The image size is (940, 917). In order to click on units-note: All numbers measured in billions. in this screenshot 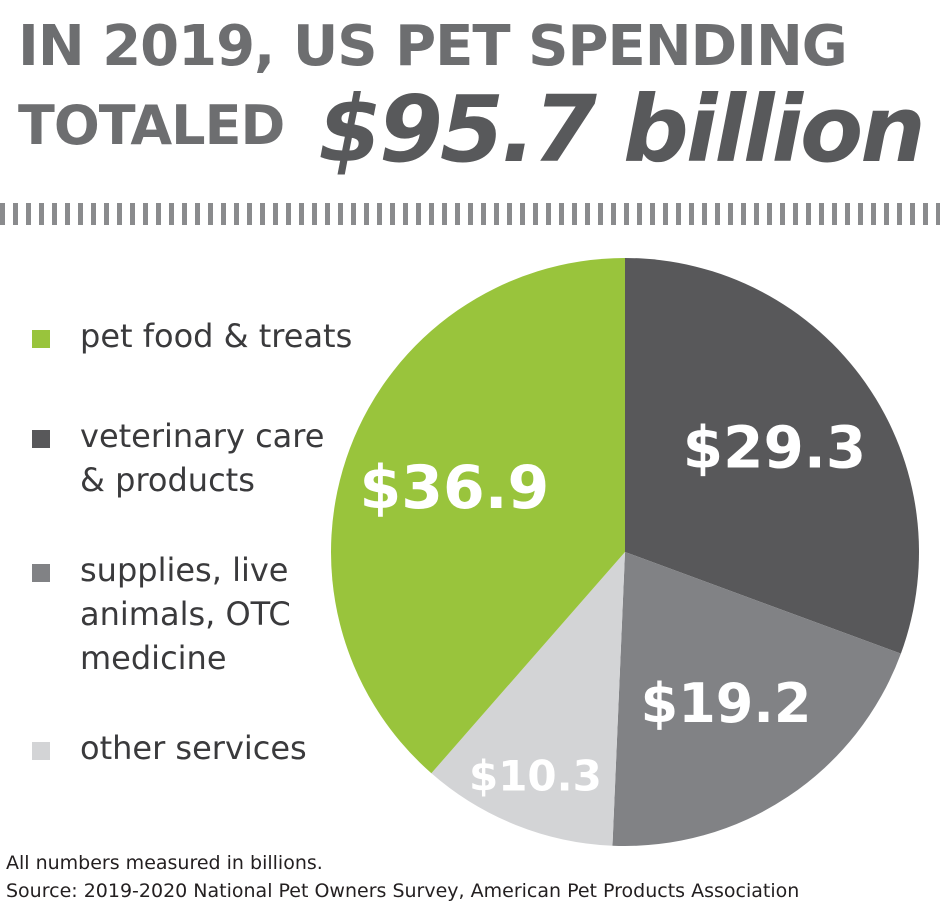, I will do `click(164, 863)`.